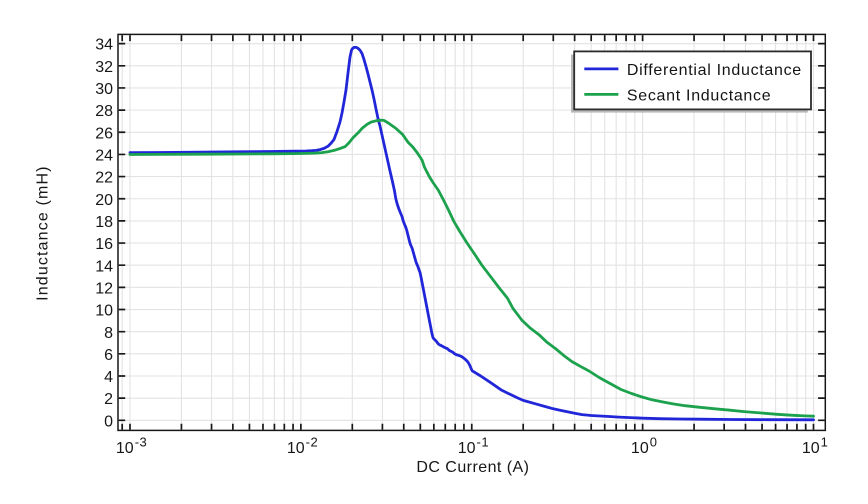 The image size is (868, 504). Describe the element at coordinates (104, 45) in the screenshot. I see `svg-text: 34` at that location.